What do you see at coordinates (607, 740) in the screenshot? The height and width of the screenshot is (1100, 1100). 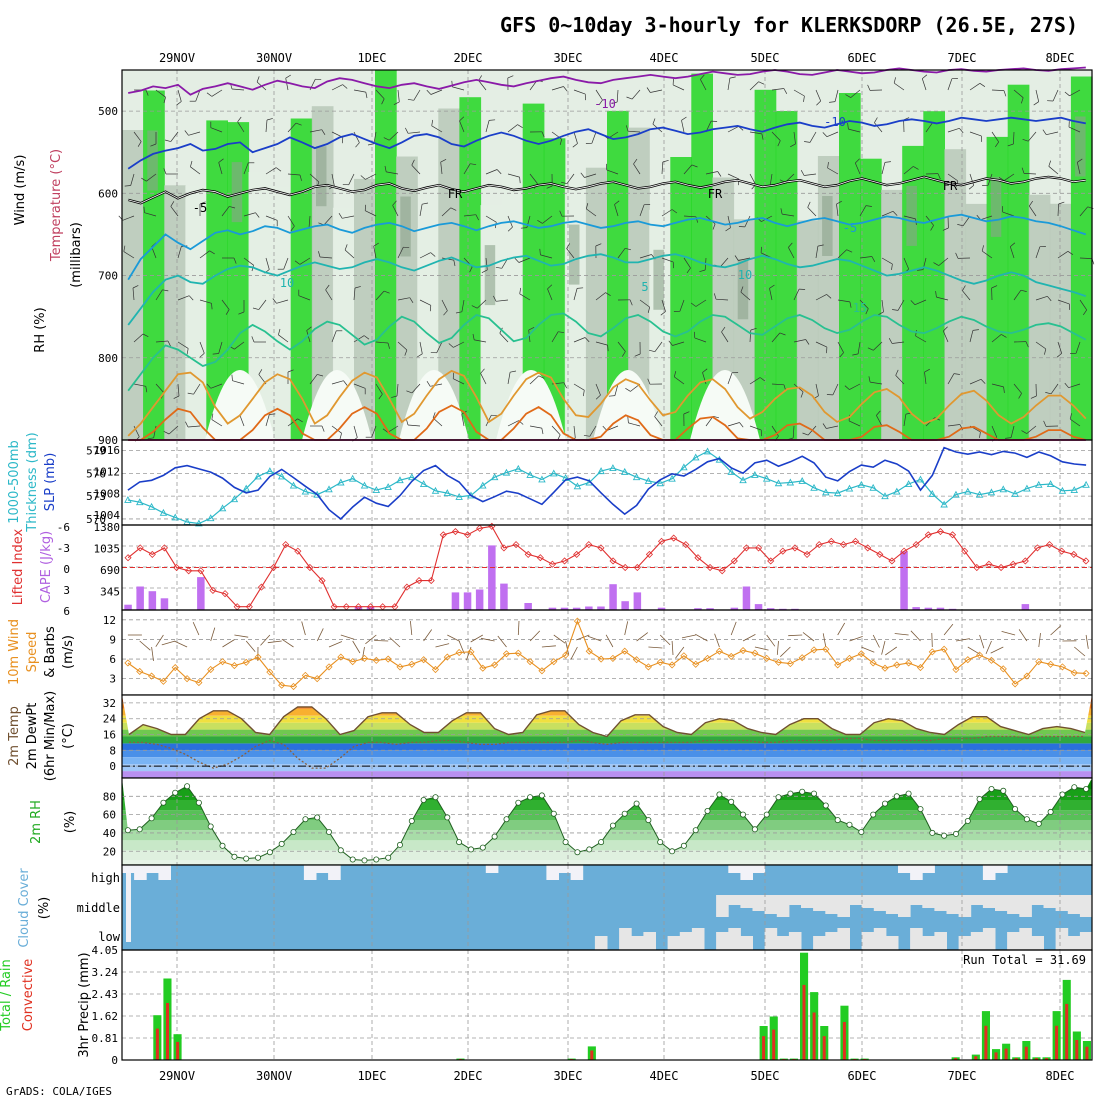 I see `temp-color-band` at bounding box center [607, 740].